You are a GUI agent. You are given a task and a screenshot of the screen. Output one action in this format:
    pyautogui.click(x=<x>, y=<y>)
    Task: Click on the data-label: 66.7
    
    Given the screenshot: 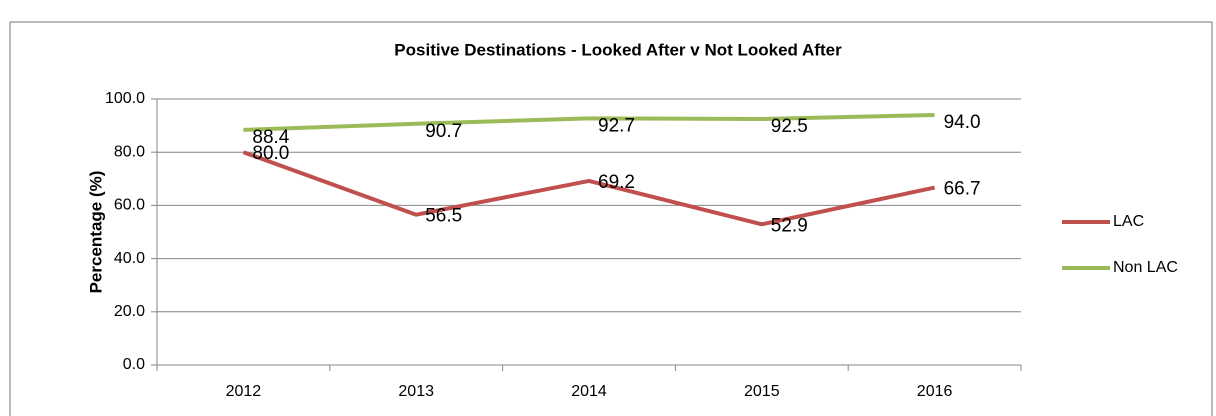 What is the action you would take?
    pyautogui.click(x=962, y=189)
    